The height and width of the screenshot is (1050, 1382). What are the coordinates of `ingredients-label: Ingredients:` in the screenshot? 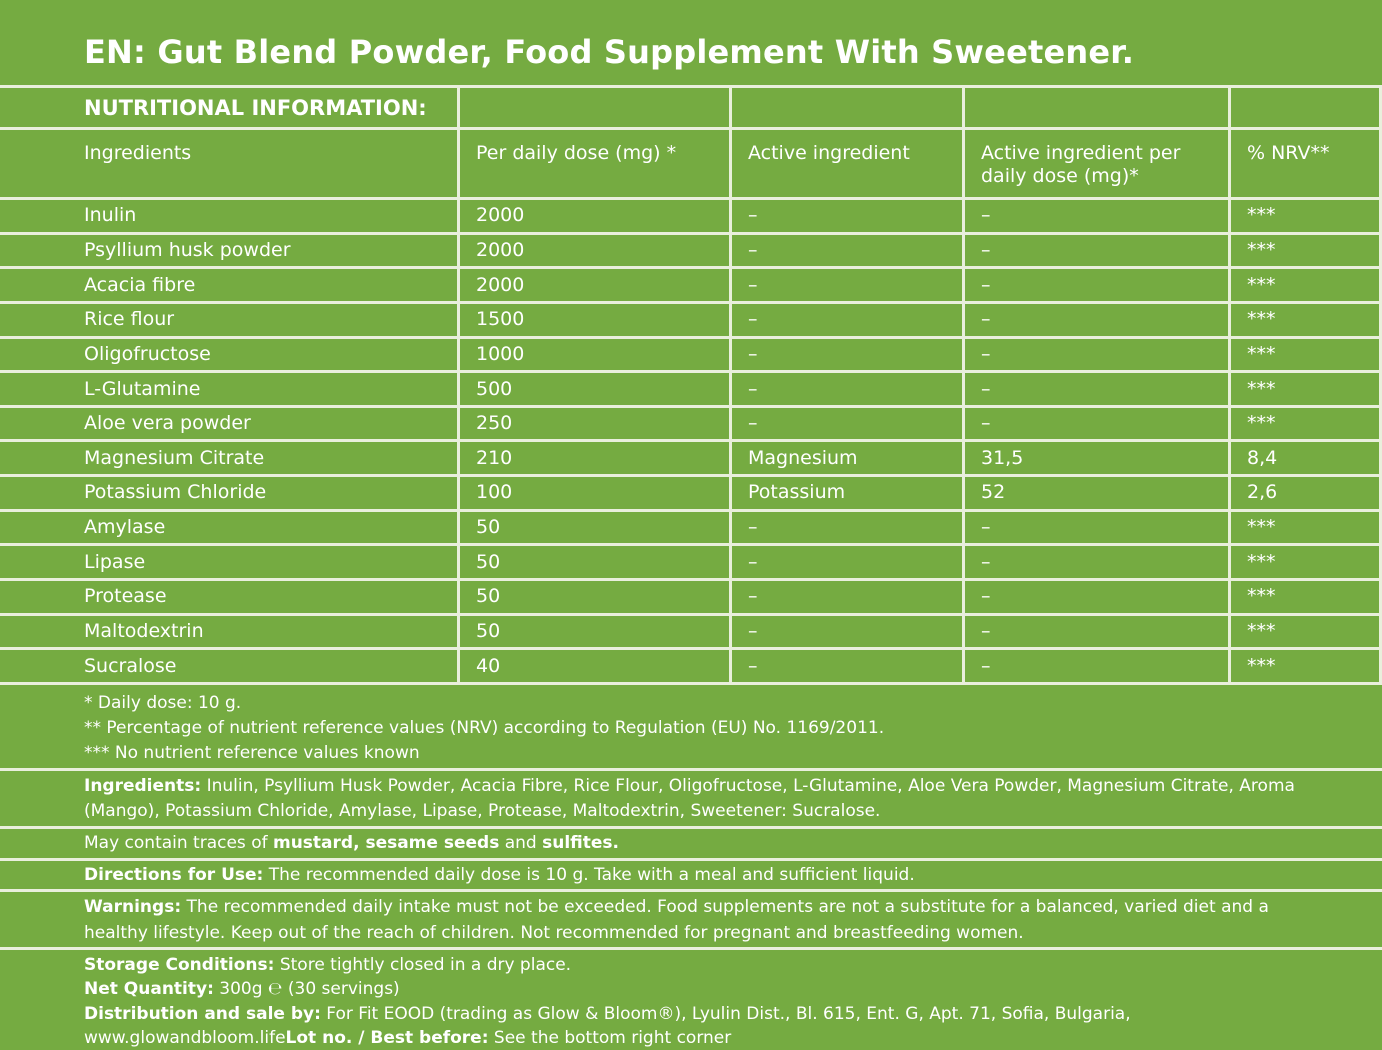 It's located at (143, 785).